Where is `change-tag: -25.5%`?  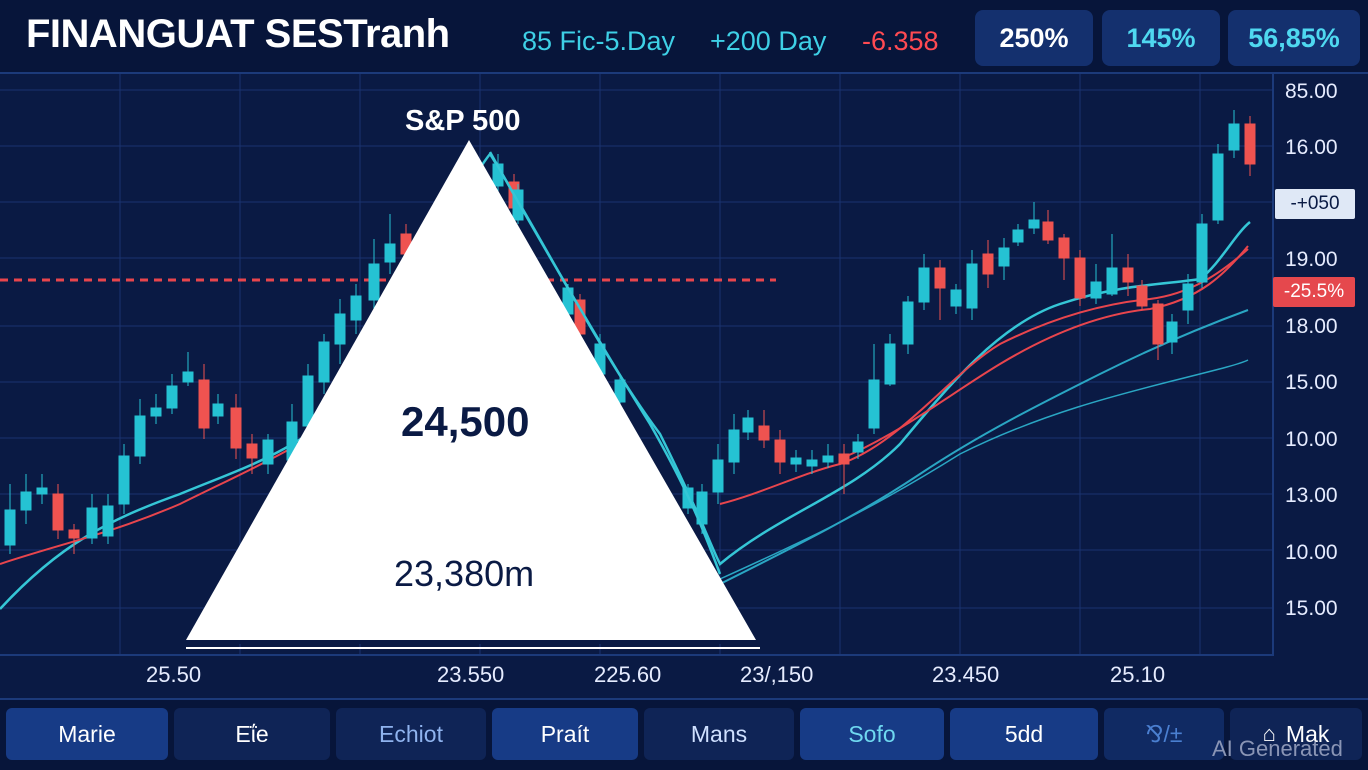 change-tag: -25.5% is located at coordinates (1314, 292).